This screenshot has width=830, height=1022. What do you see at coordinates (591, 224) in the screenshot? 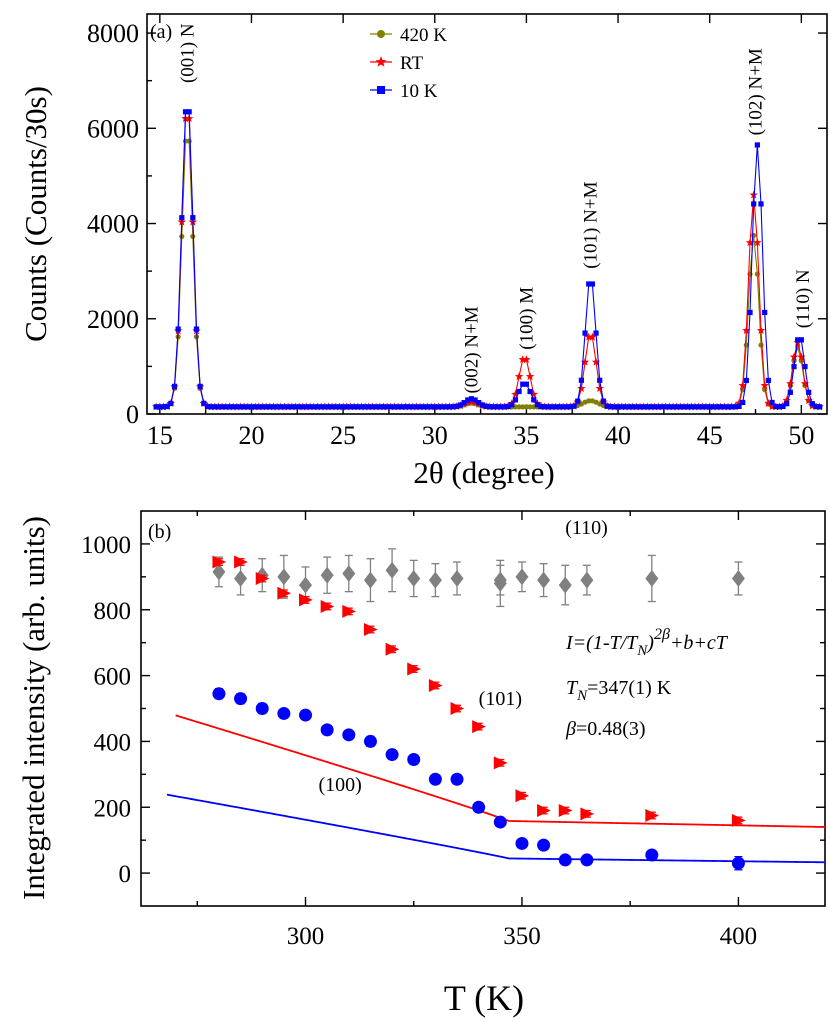
I see `peak-label: (101) N+M` at bounding box center [591, 224].